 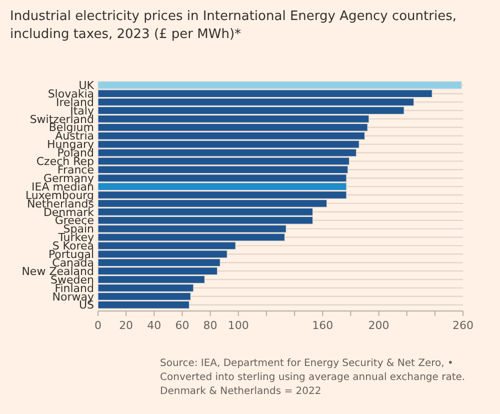 I want to click on x-tick-label: 20, so click(x=126, y=325).